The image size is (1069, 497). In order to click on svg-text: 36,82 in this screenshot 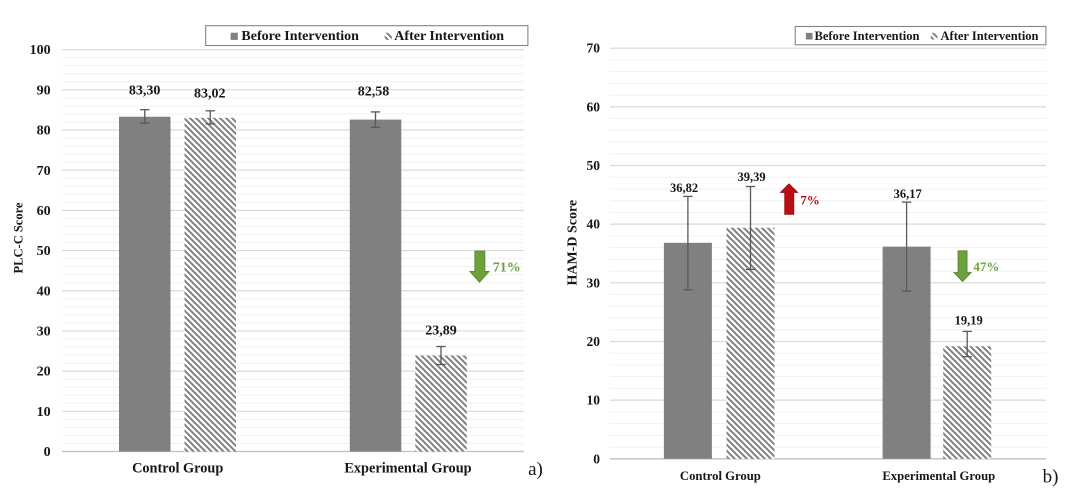, I will do `click(684, 188)`.